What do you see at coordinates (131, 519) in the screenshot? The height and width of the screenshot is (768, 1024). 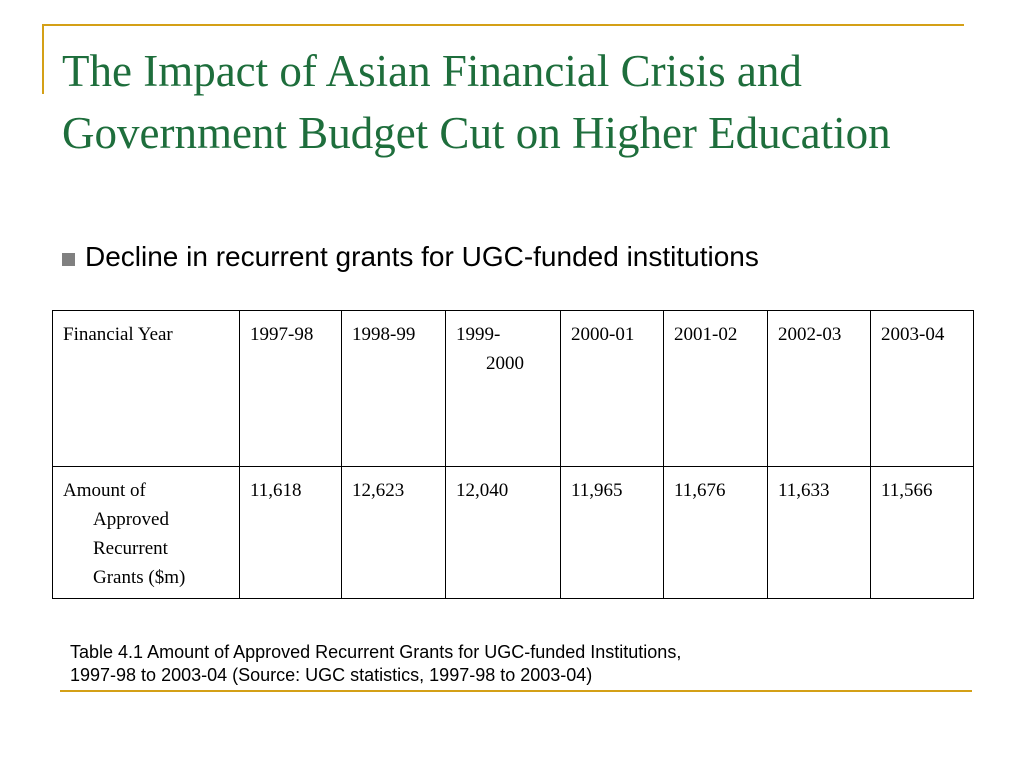 I see `amount-label-line-2: Approved` at bounding box center [131, 519].